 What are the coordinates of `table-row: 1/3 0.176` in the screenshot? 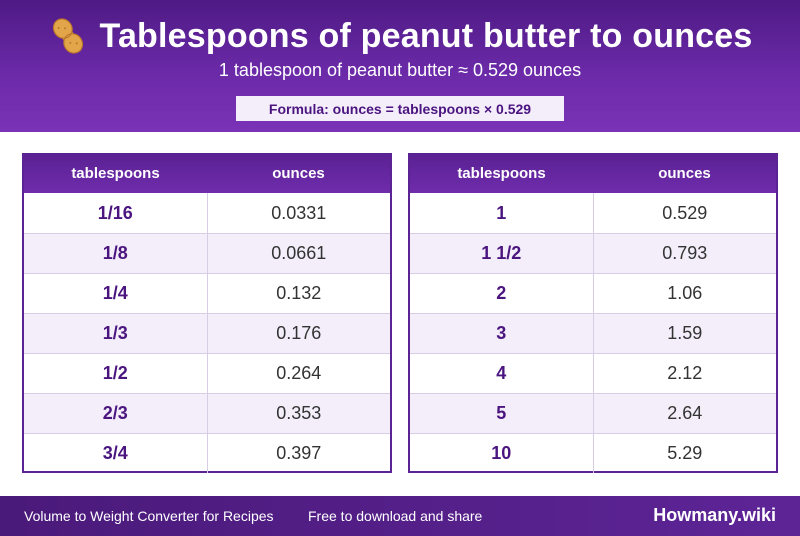 It's located at (207, 333).